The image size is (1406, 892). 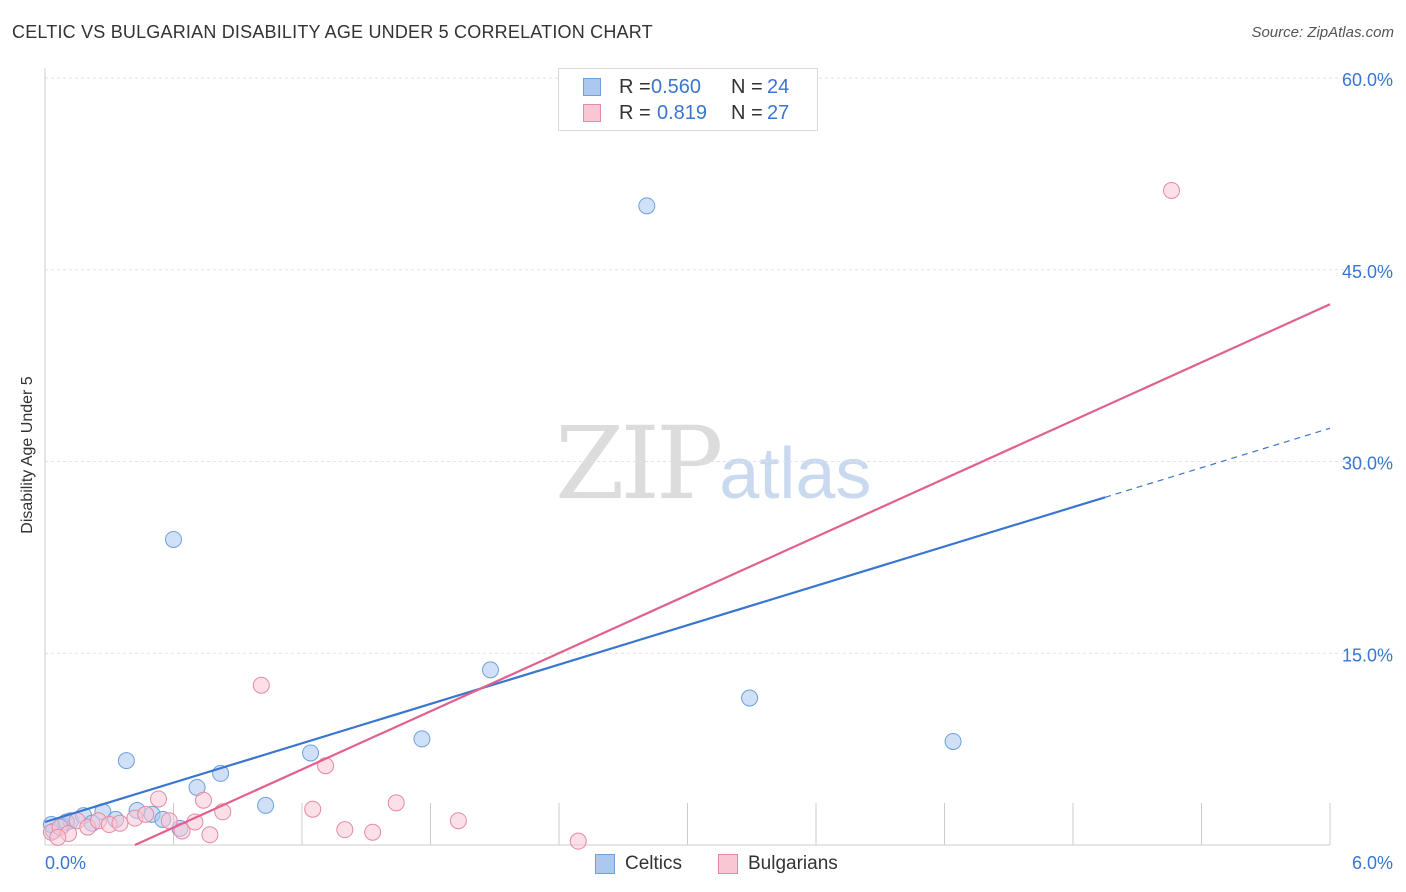 What do you see at coordinates (592, 87) in the screenshot?
I see `legend-swatch-celtics` at bounding box center [592, 87].